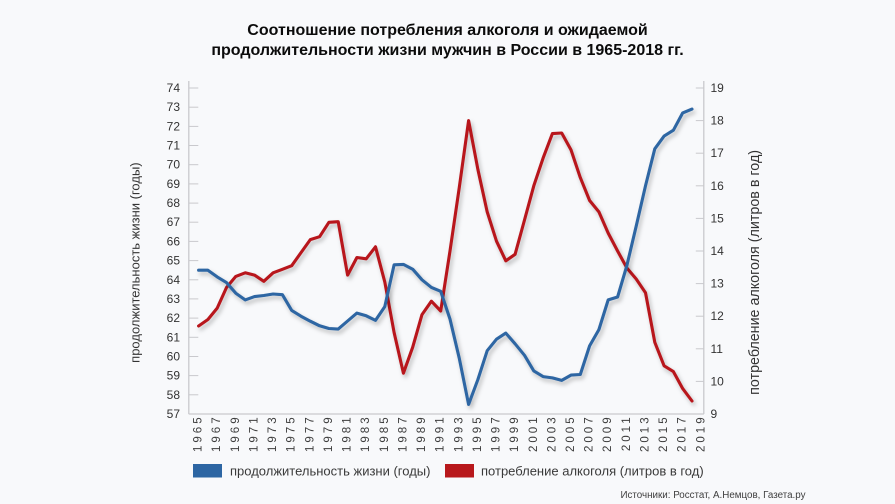 This screenshot has height=504, width=895. What do you see at coordinates (174, 146) in the screenshot?
I see `svg-text: 71` at bounding box center [174, 146].